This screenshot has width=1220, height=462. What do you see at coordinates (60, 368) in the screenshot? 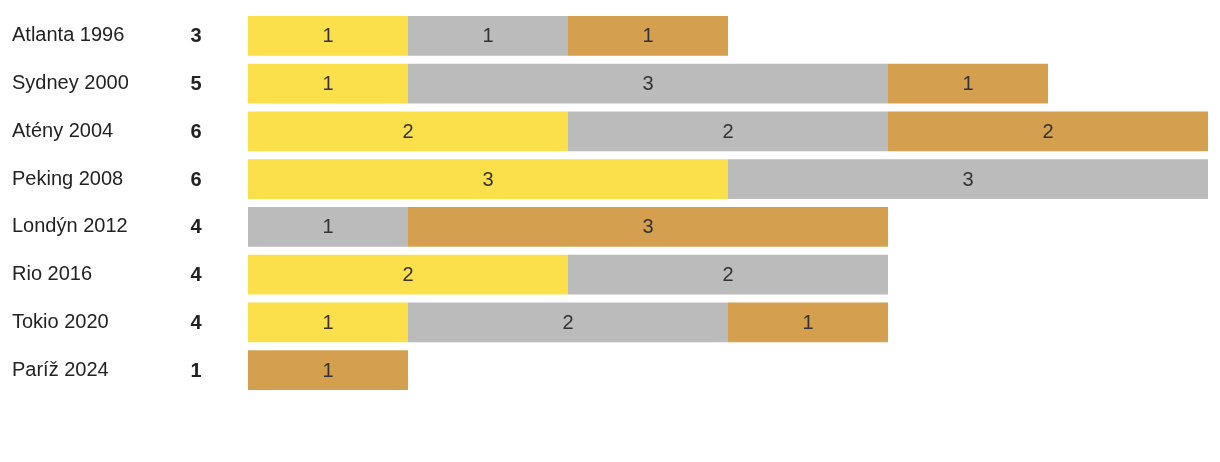
I see `y-tick-label: Paríž 2024` at bounding box center [60, 368].